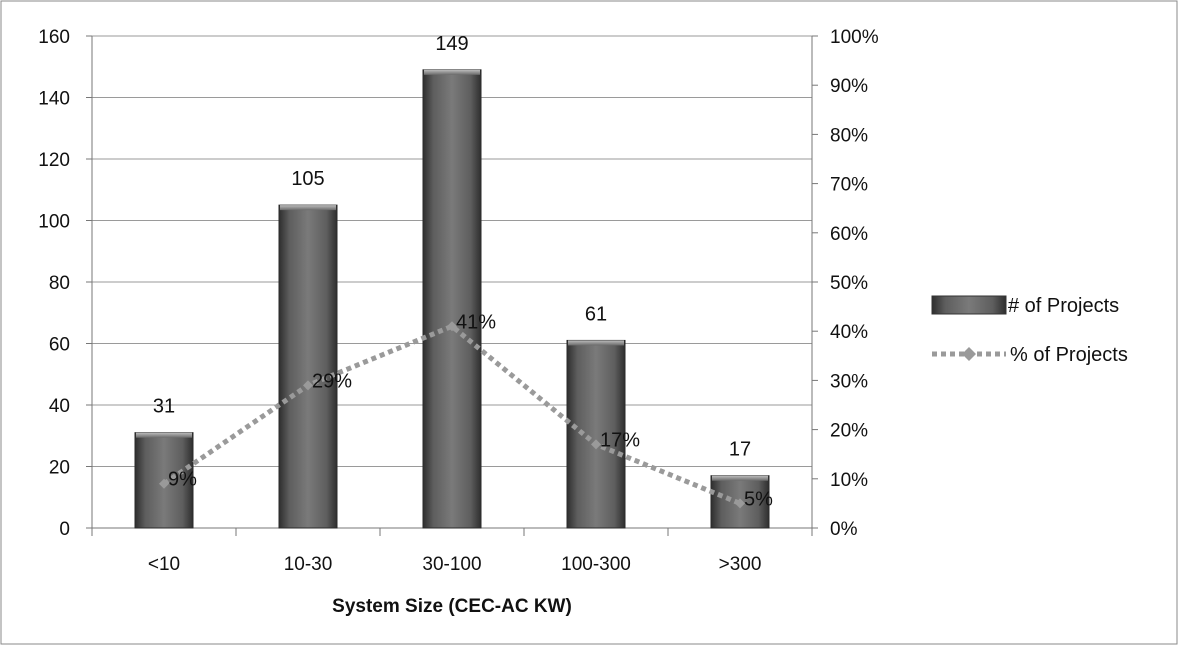 The height and width of the screenshot is (646, 1180). What do you see at coordinates (854, 37) in the screenshot?
I see `y2-axis-tick-label: 100%` at bounding box center [854, 37].